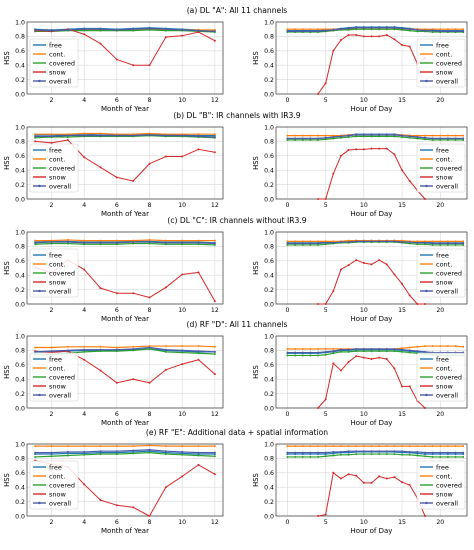 The width and height of the screenshot is (474, 550). I want to click on y-tick-label: 0.2, so click(269, 502).